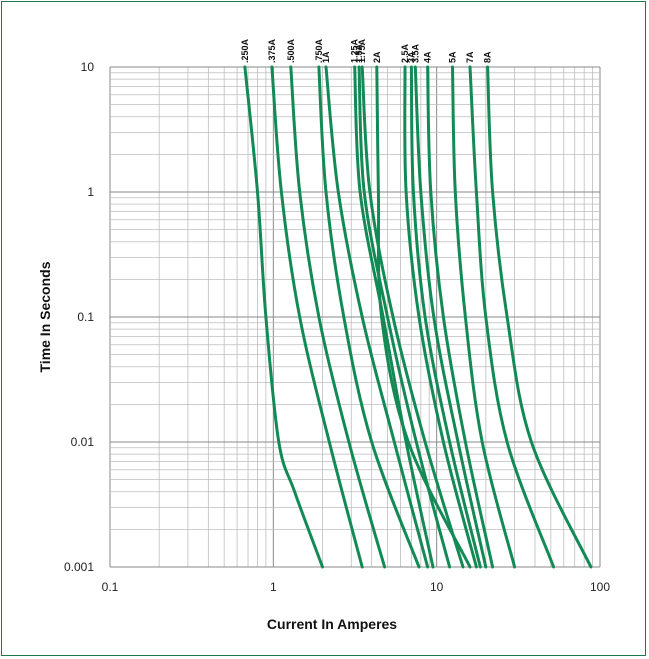 The height and width of the screenshot is (659, 649). Describe the element at coordinates (488, 57) in the screenshot. I see `series-label: 8A` at that location.